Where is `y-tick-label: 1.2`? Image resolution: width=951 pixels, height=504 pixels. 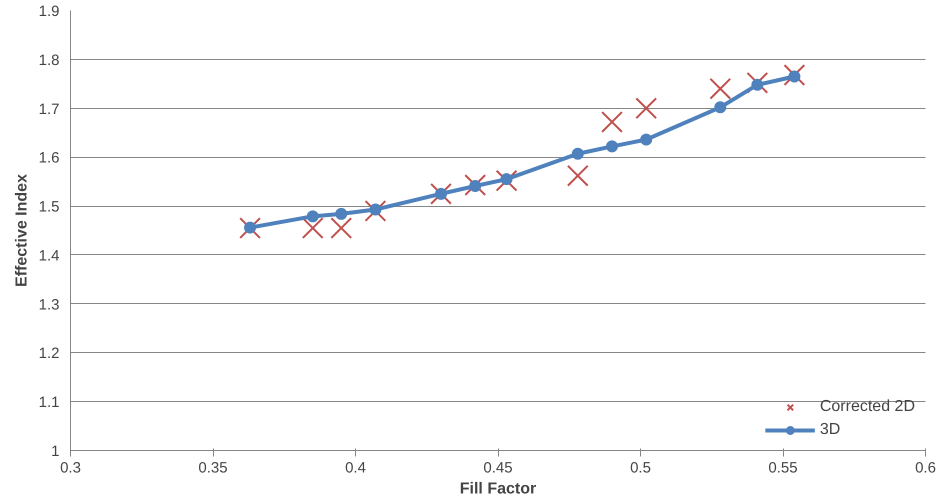
y-tick-label: 1.2 is located at coordinates (49, 353).